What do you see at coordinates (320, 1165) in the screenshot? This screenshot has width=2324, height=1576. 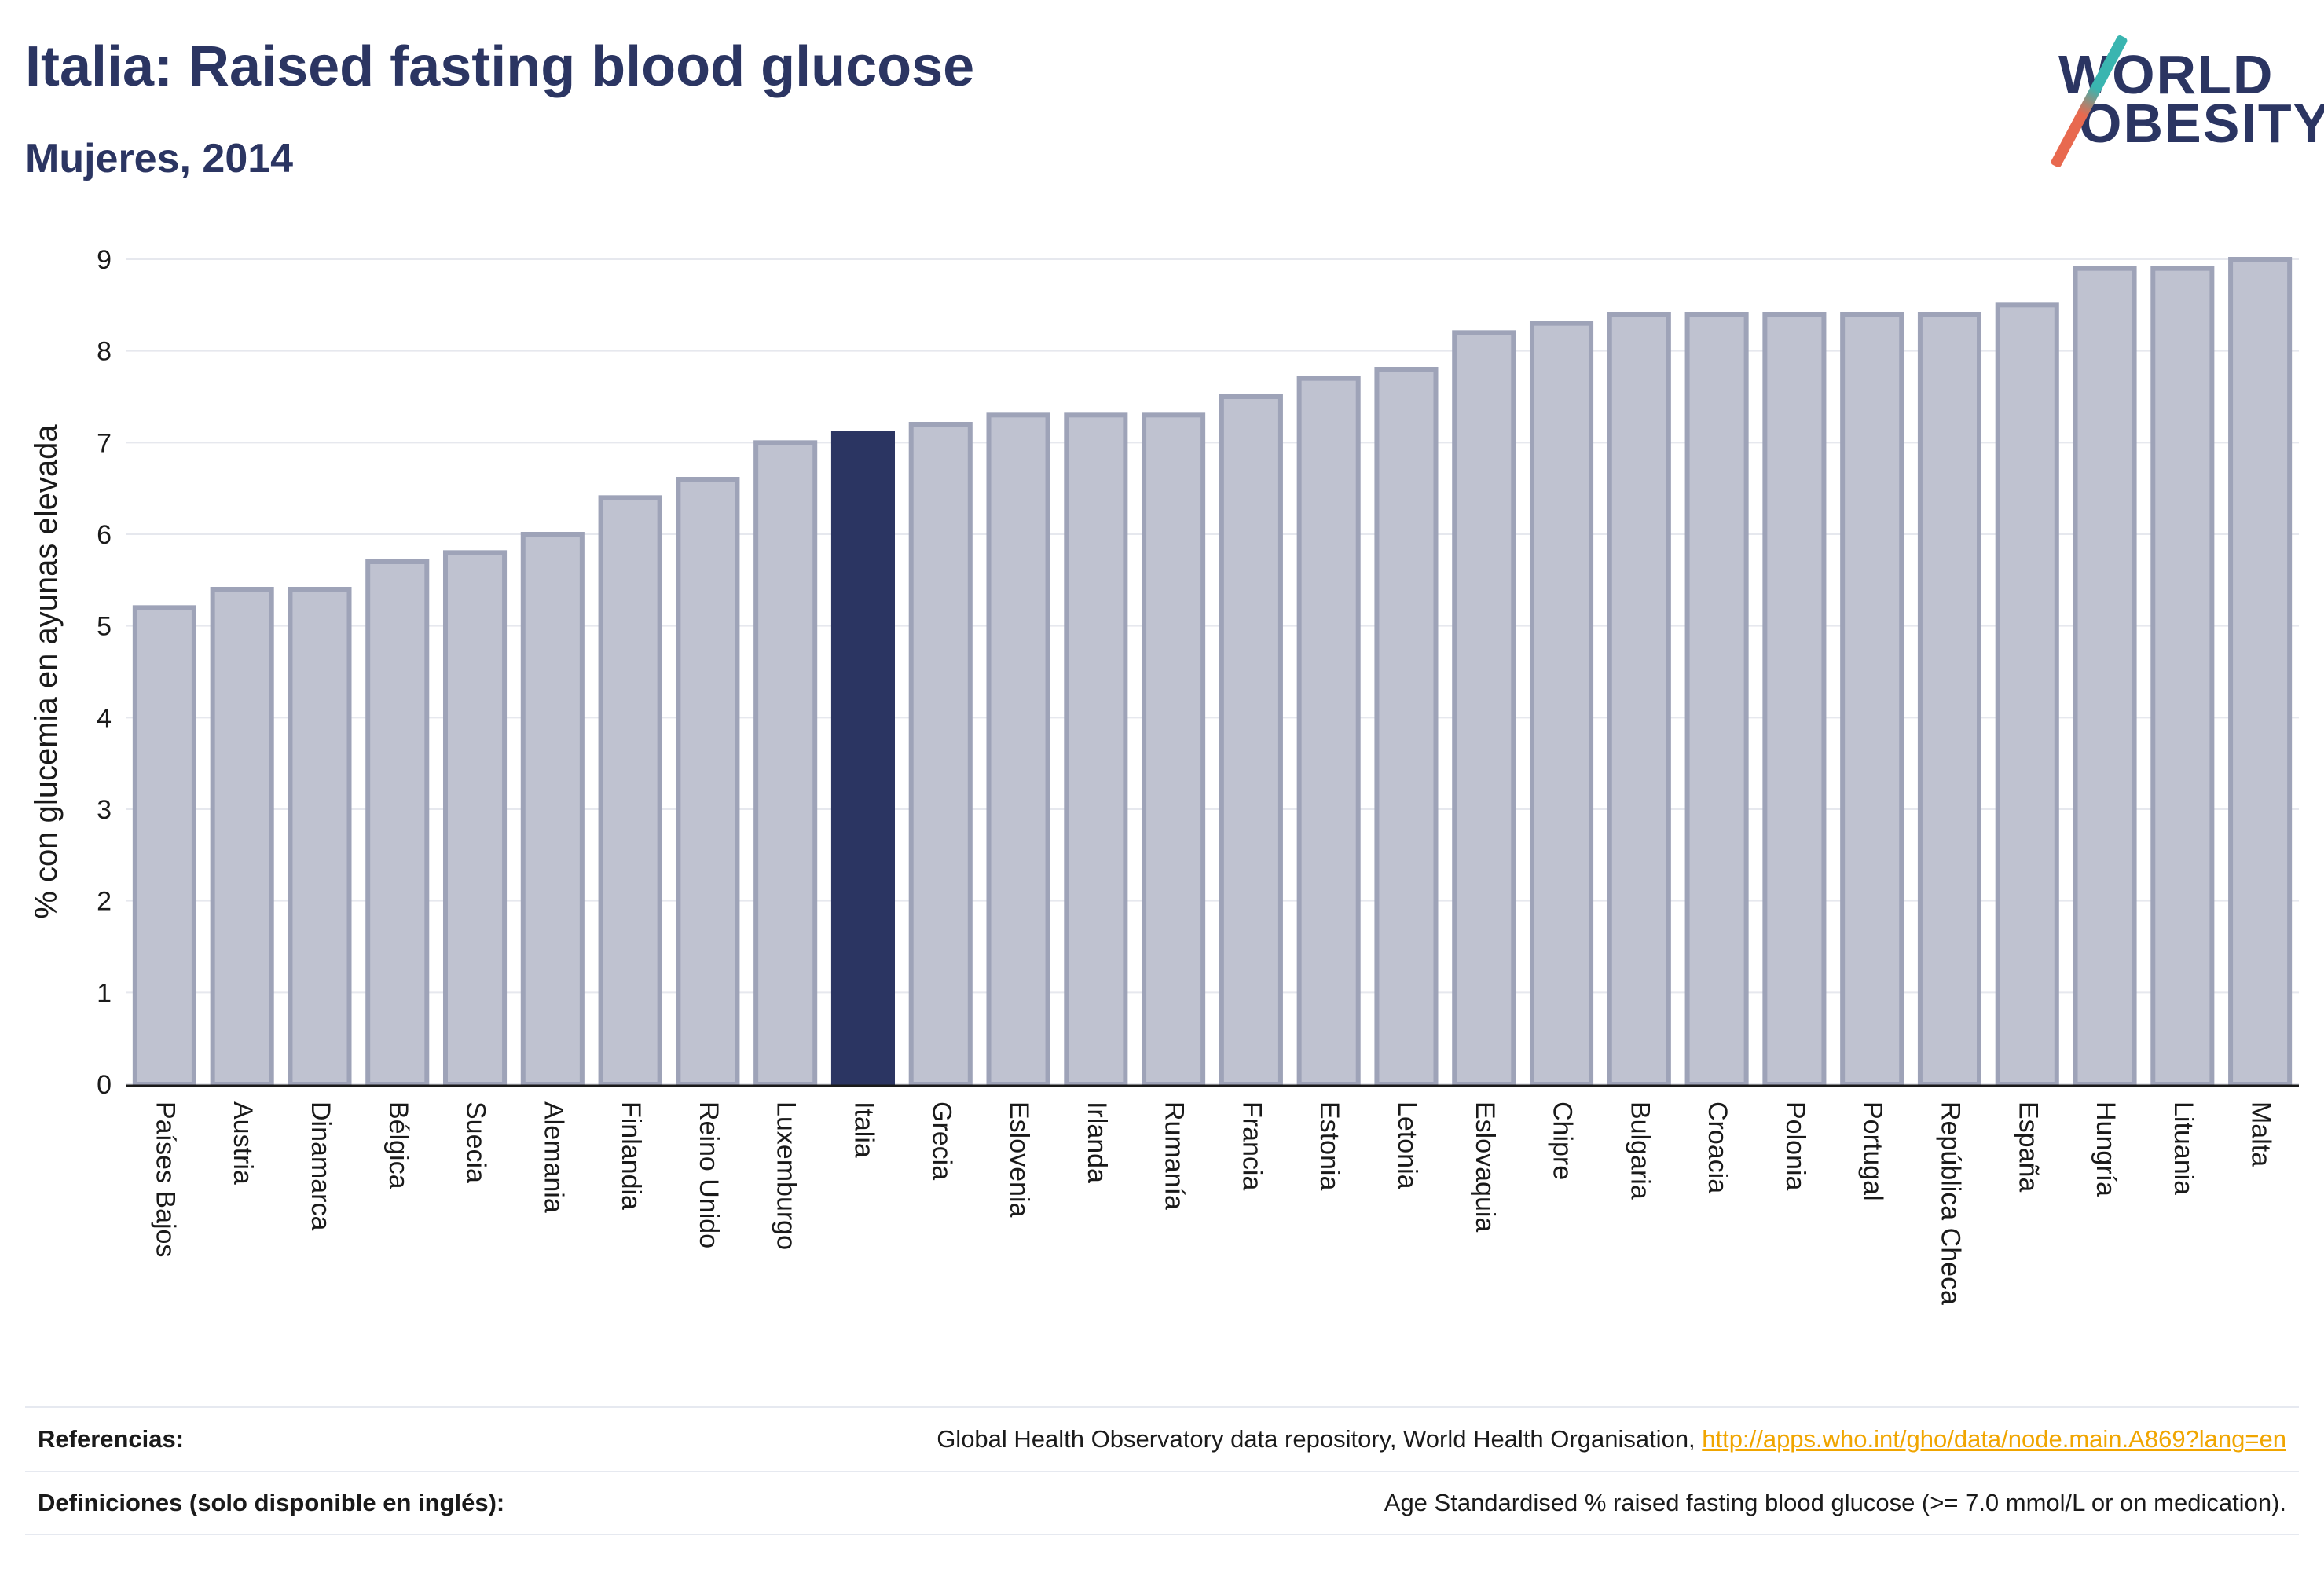 I see `x-tick-label: Dinamarca` at bounding box center [320, 1165].